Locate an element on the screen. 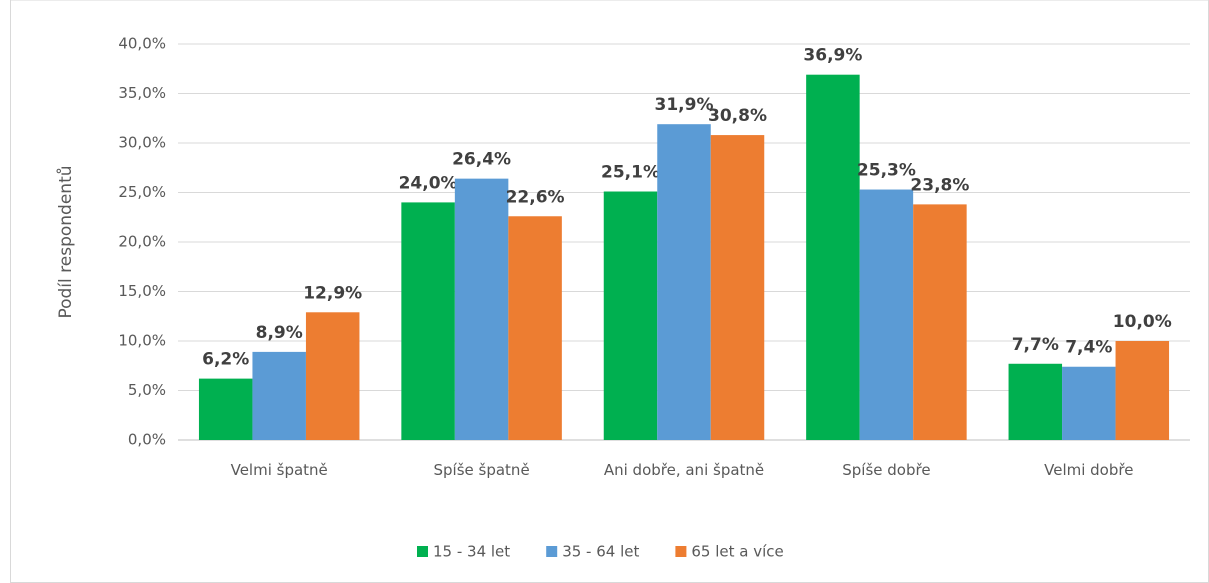 The width and height of the screenshot is (1209, 583). x-tick-label: Spíše dobře is located at coordinates (886, 470).